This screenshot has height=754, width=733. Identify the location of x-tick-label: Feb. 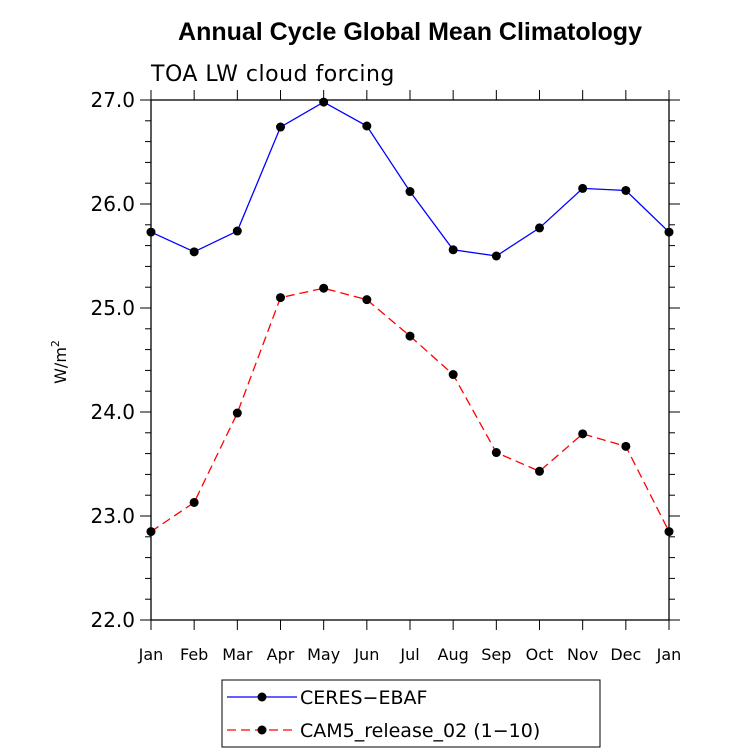
(194, 654).